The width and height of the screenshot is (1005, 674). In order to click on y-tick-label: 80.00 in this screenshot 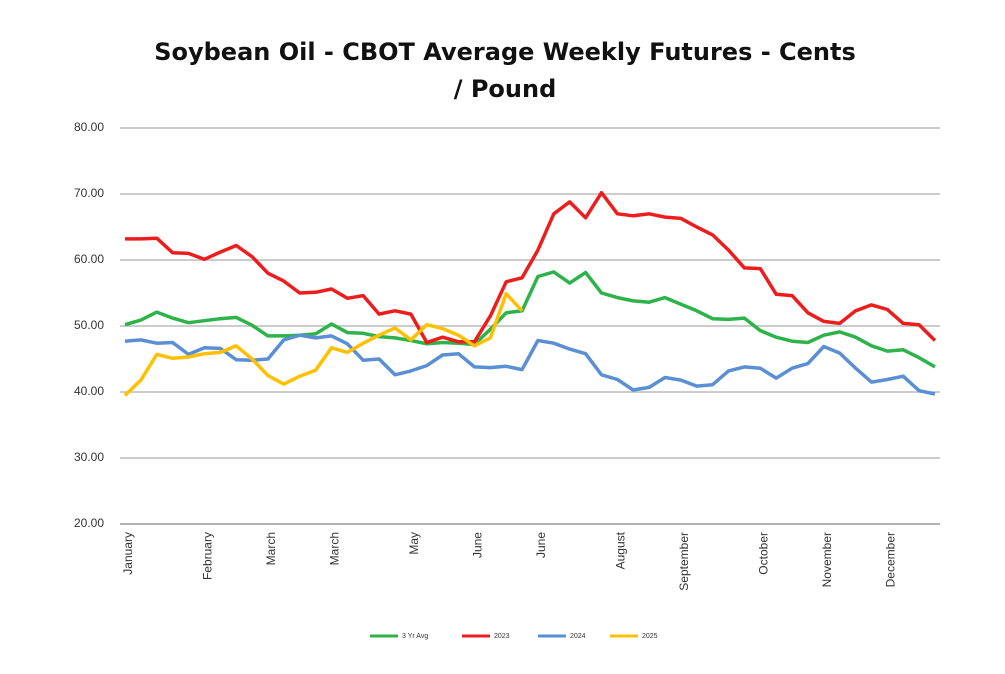, I will do `click(89, 127)`.